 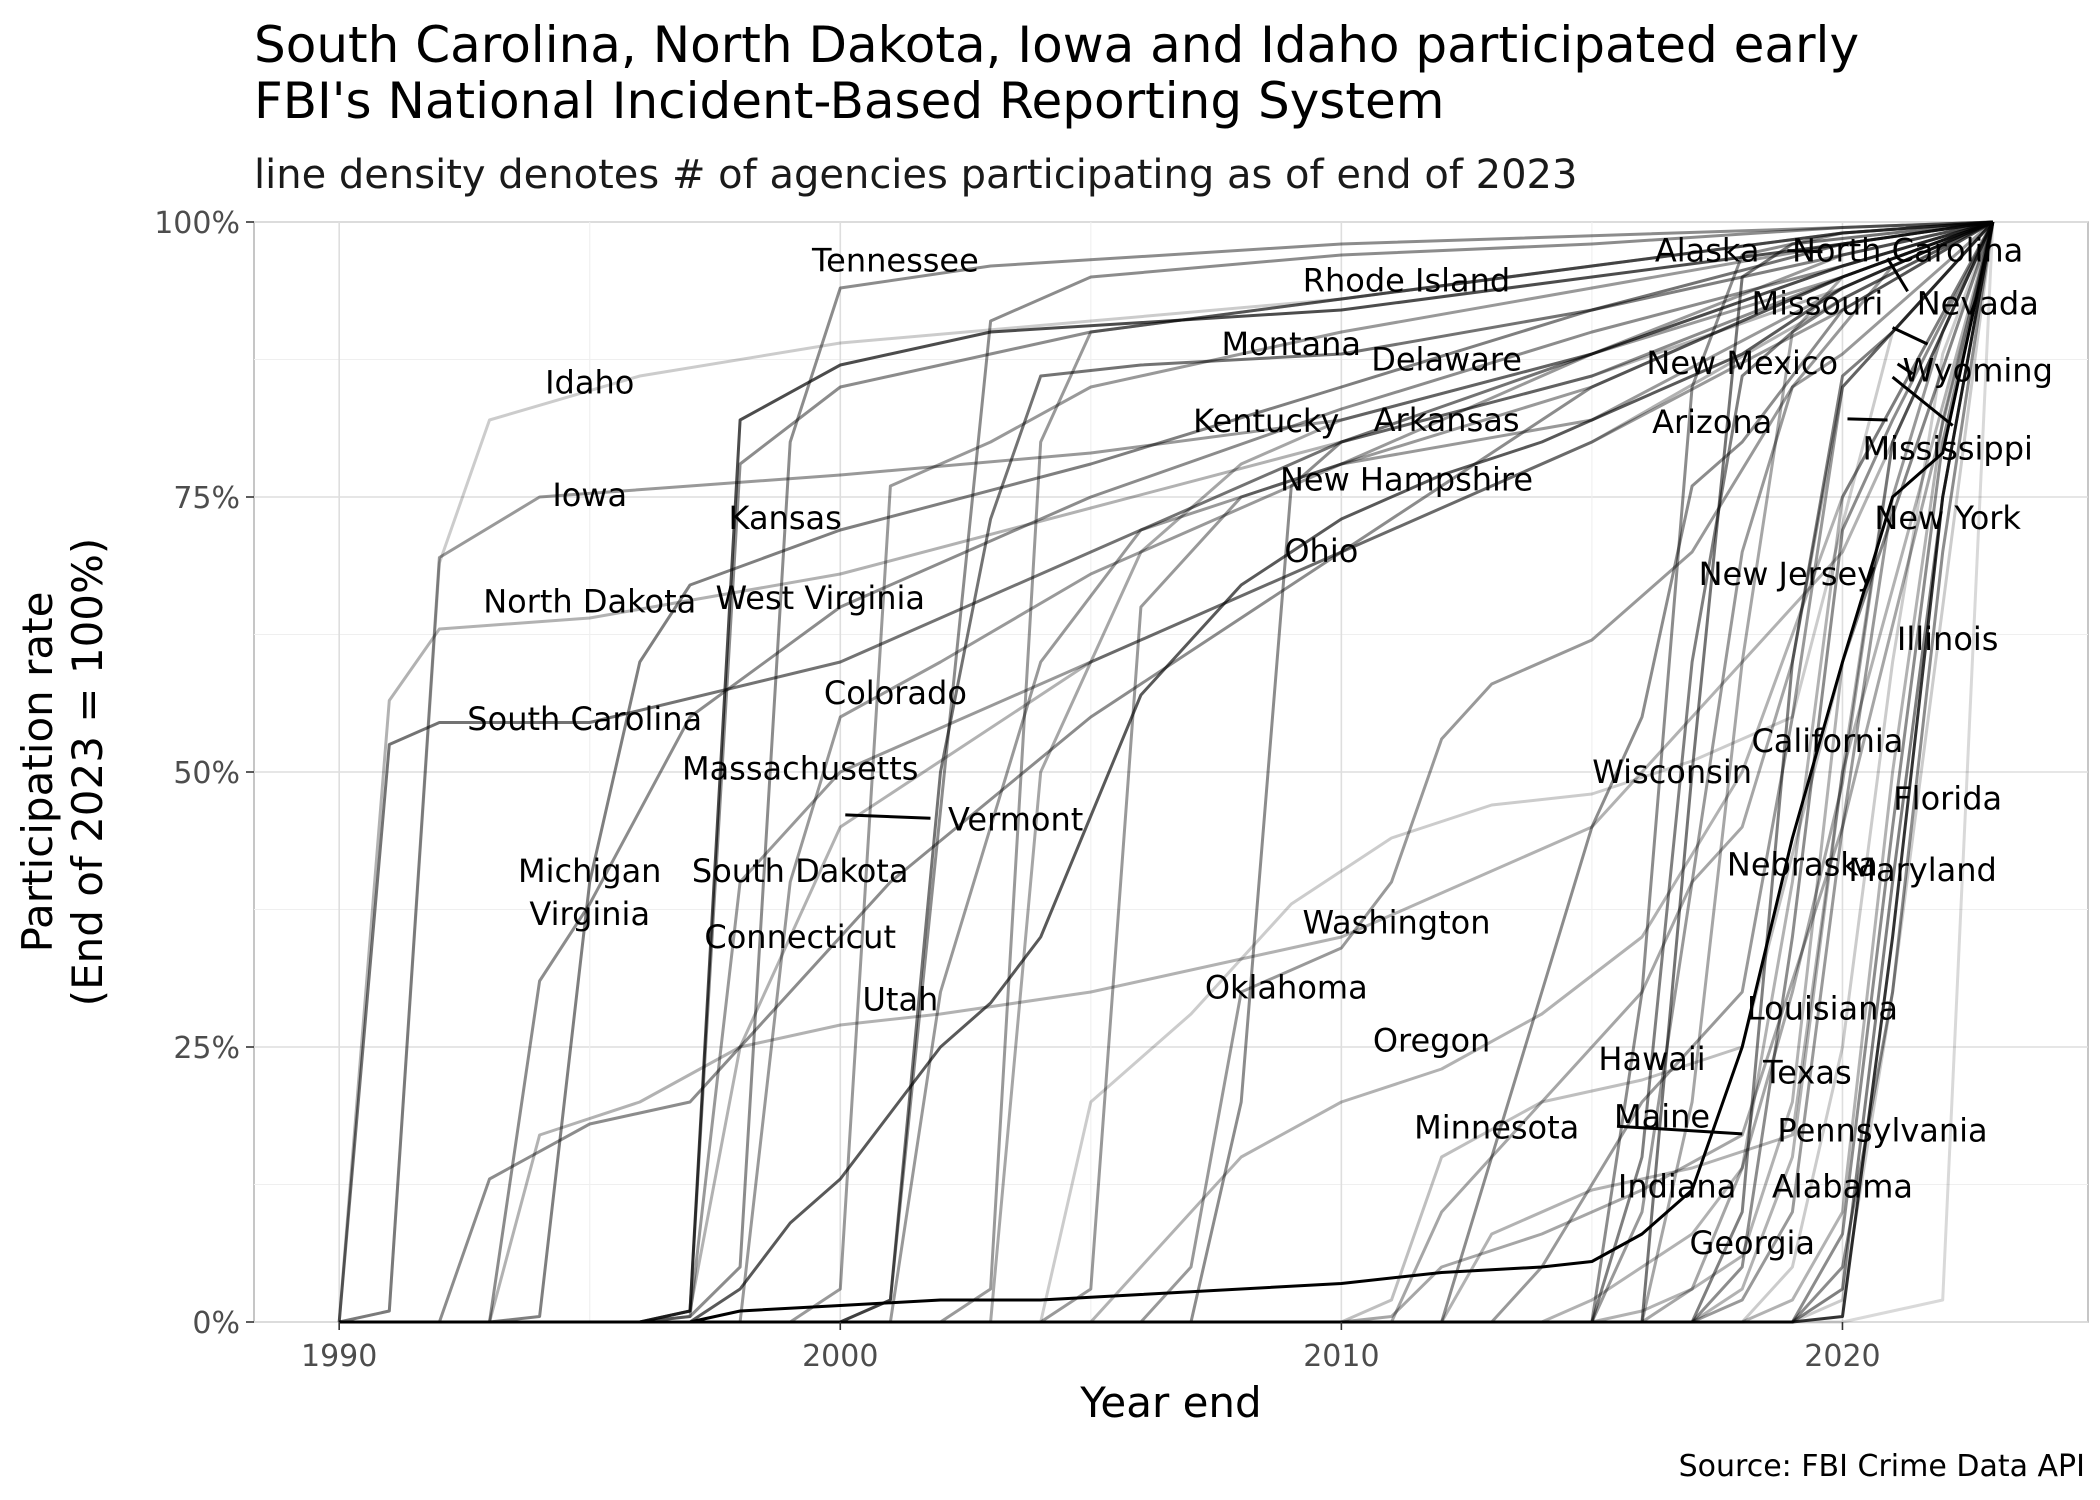 I want to click on state-label-montana: Montana, so click(x=1292, y=344).